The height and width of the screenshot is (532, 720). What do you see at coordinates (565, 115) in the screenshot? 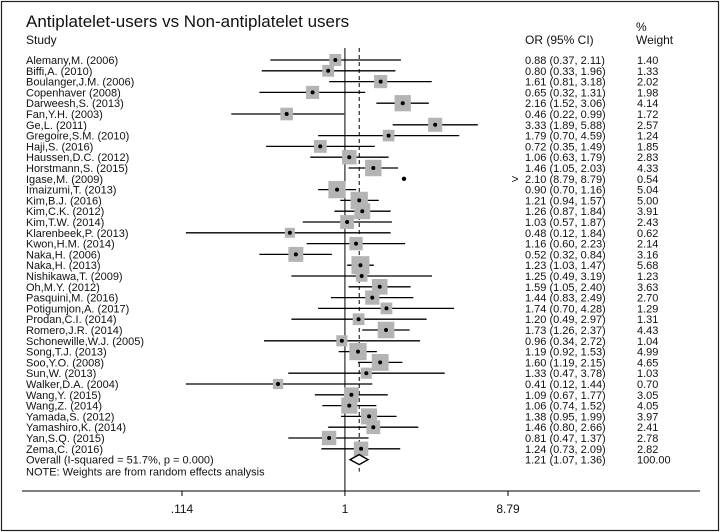
I see `study-ci-value: 0.46 (0.22, 0.99)` at bounding box center [565, 115].